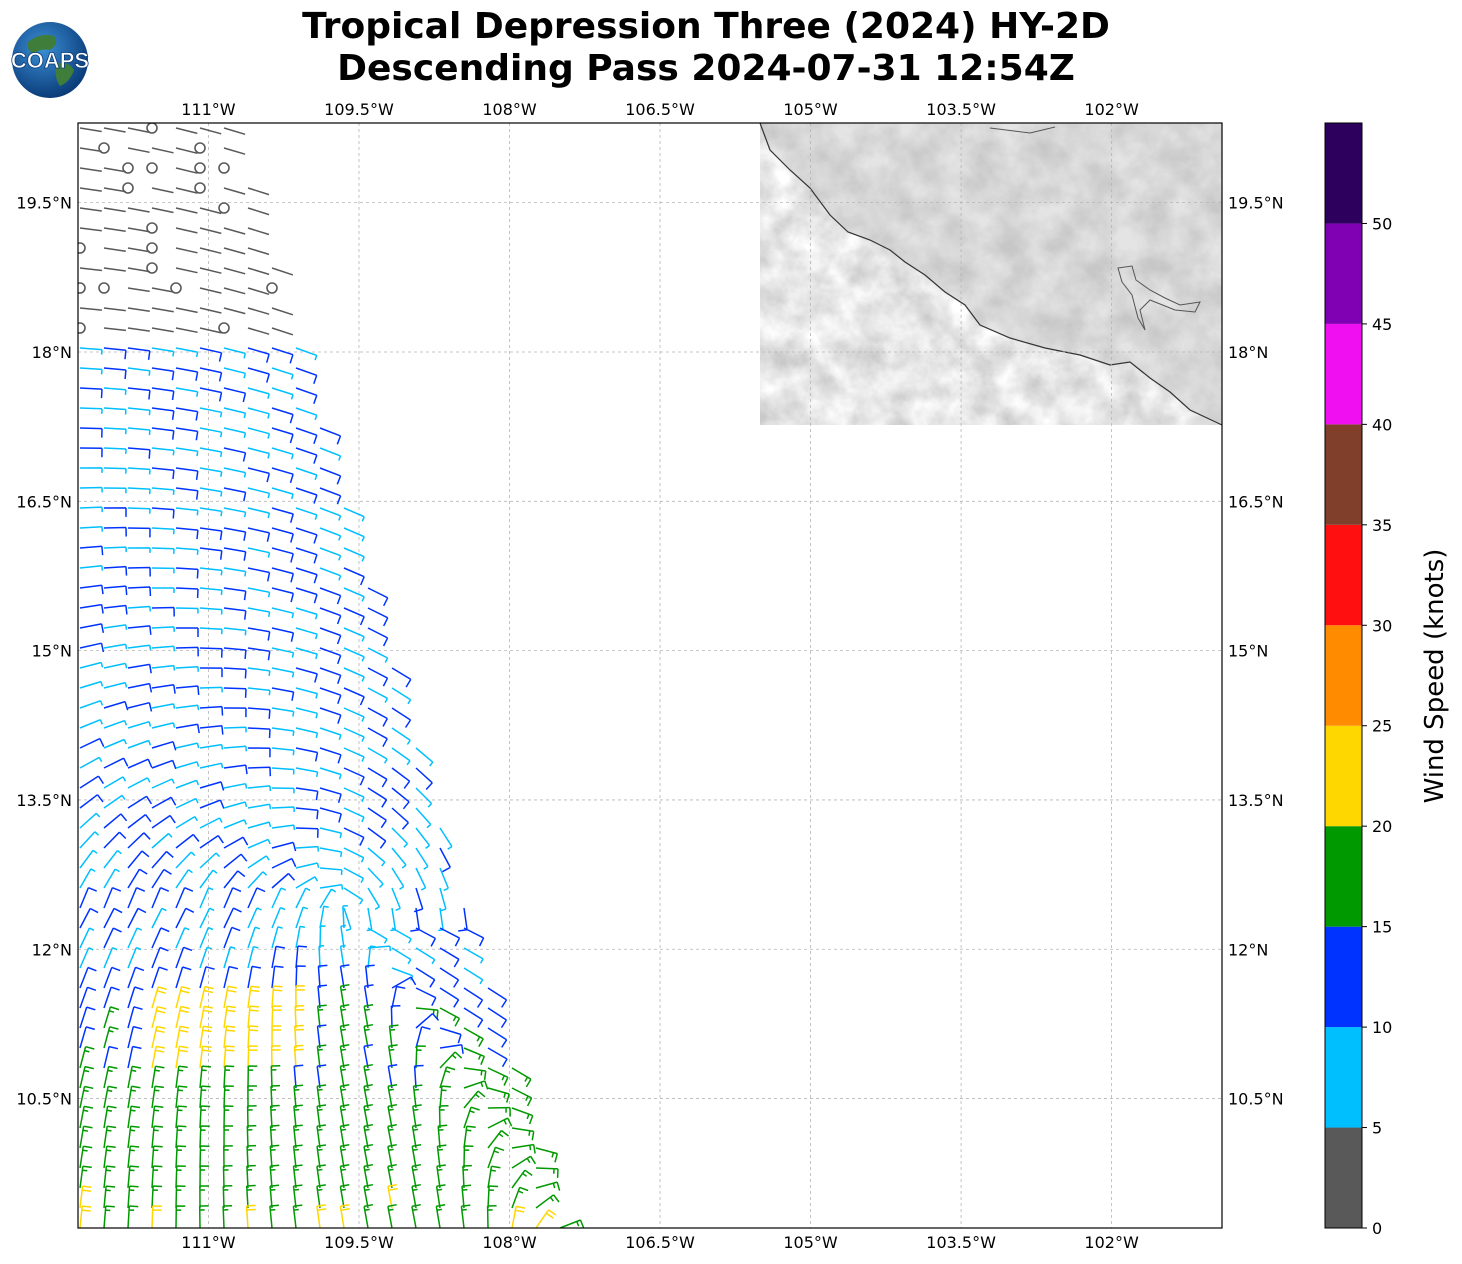  What do you see at coordinates (208, 1242) in the screenshot?
I see `lon-tick-label-bottom: 111°W` at bounding box center [208, 1242].